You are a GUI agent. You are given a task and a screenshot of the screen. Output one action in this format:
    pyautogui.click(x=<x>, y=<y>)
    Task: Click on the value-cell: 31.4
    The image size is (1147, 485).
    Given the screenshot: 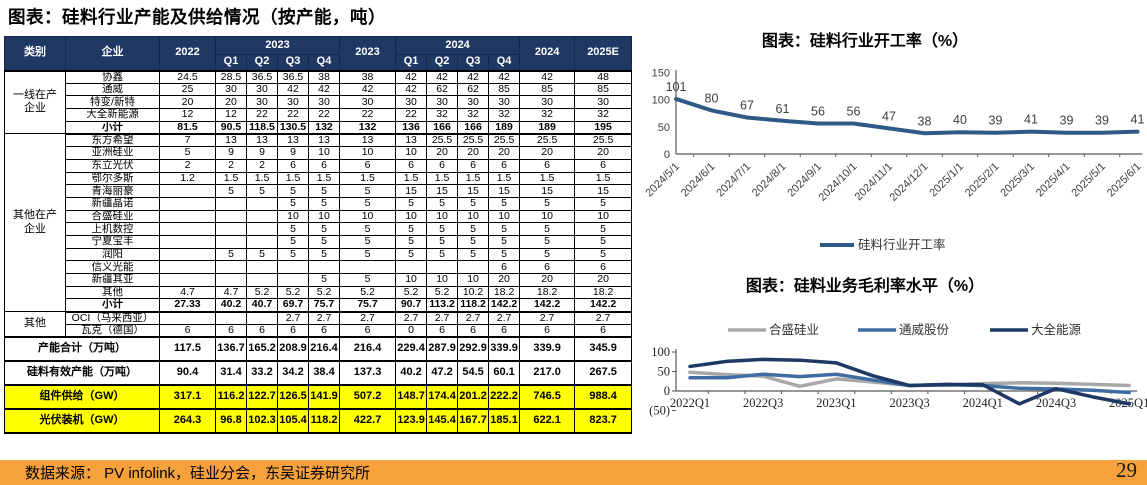 What is the action you would take?
    pyautogui.click(x=231, y=372)
    